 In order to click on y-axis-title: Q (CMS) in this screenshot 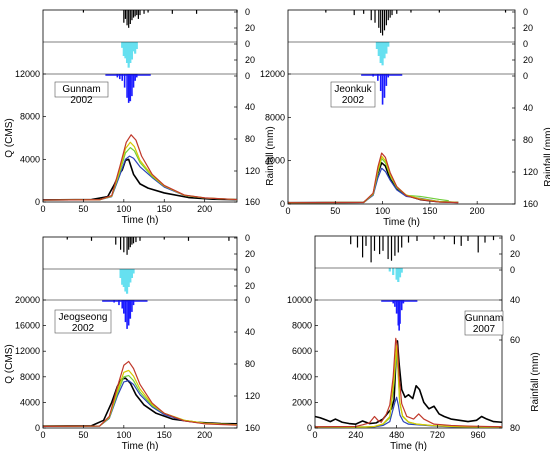, I will do `click(9, 363)`.